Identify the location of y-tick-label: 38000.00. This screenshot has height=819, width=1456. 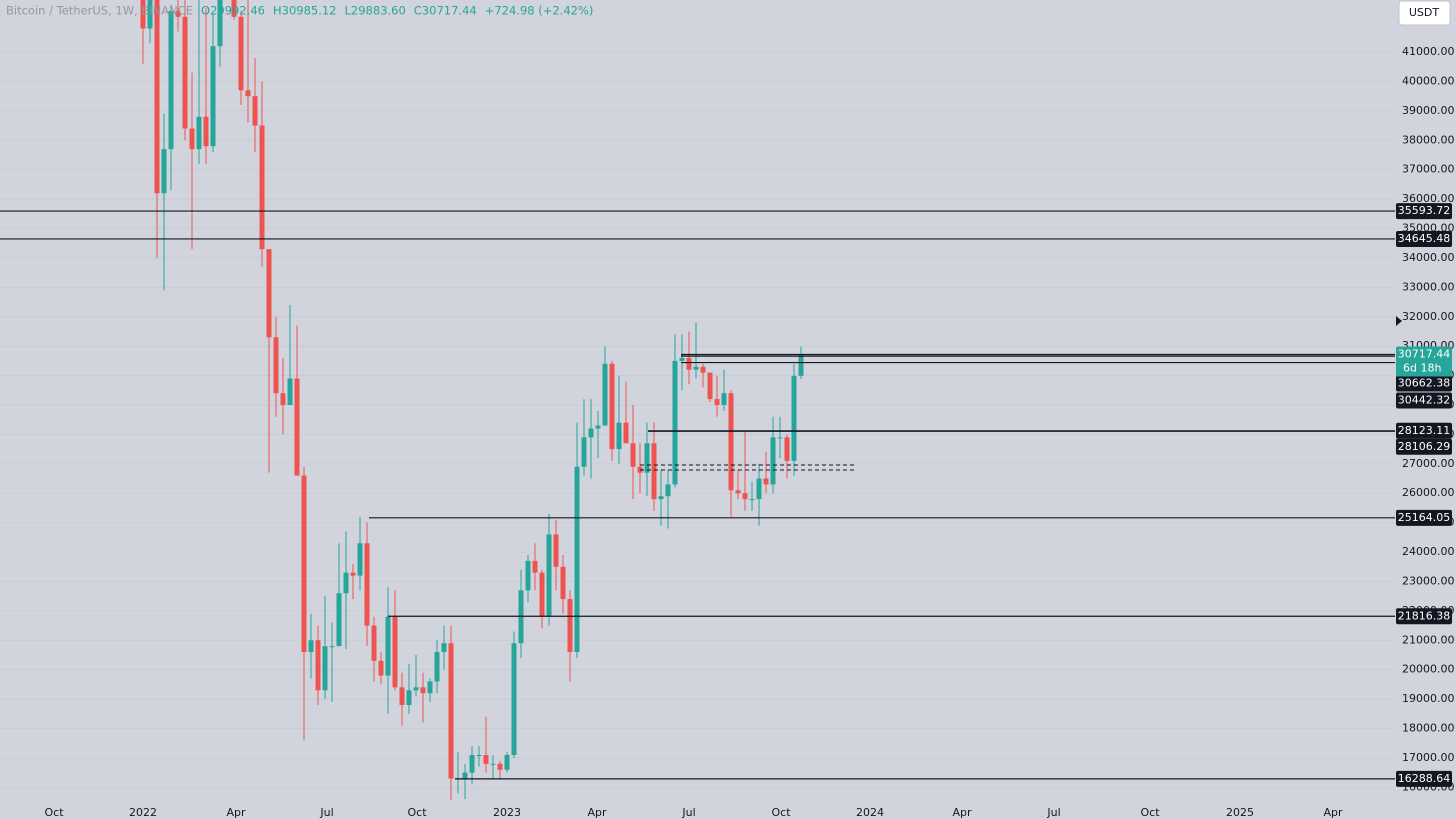
(1428, 139).